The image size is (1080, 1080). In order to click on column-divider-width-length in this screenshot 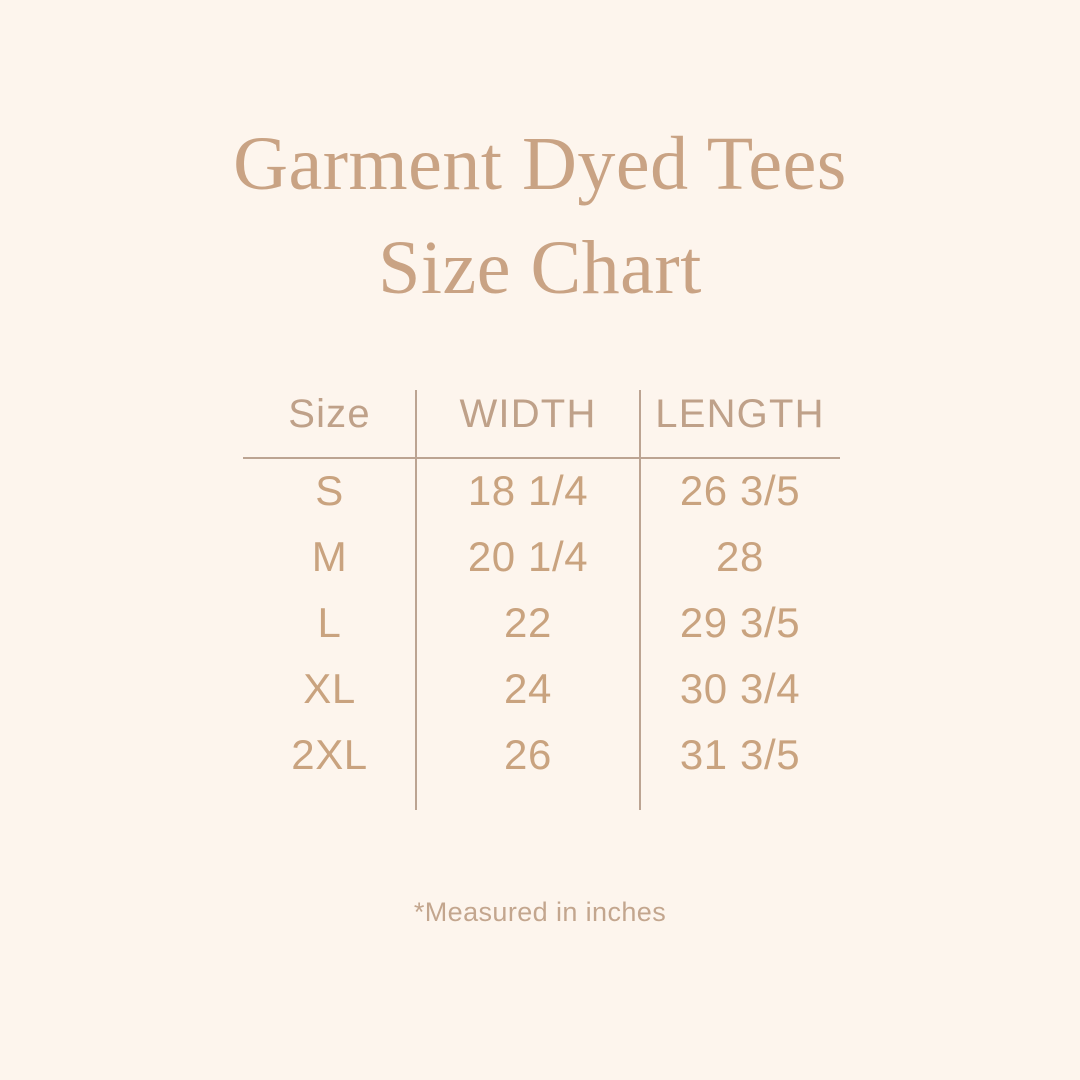, I will do `click(640, 600)`.